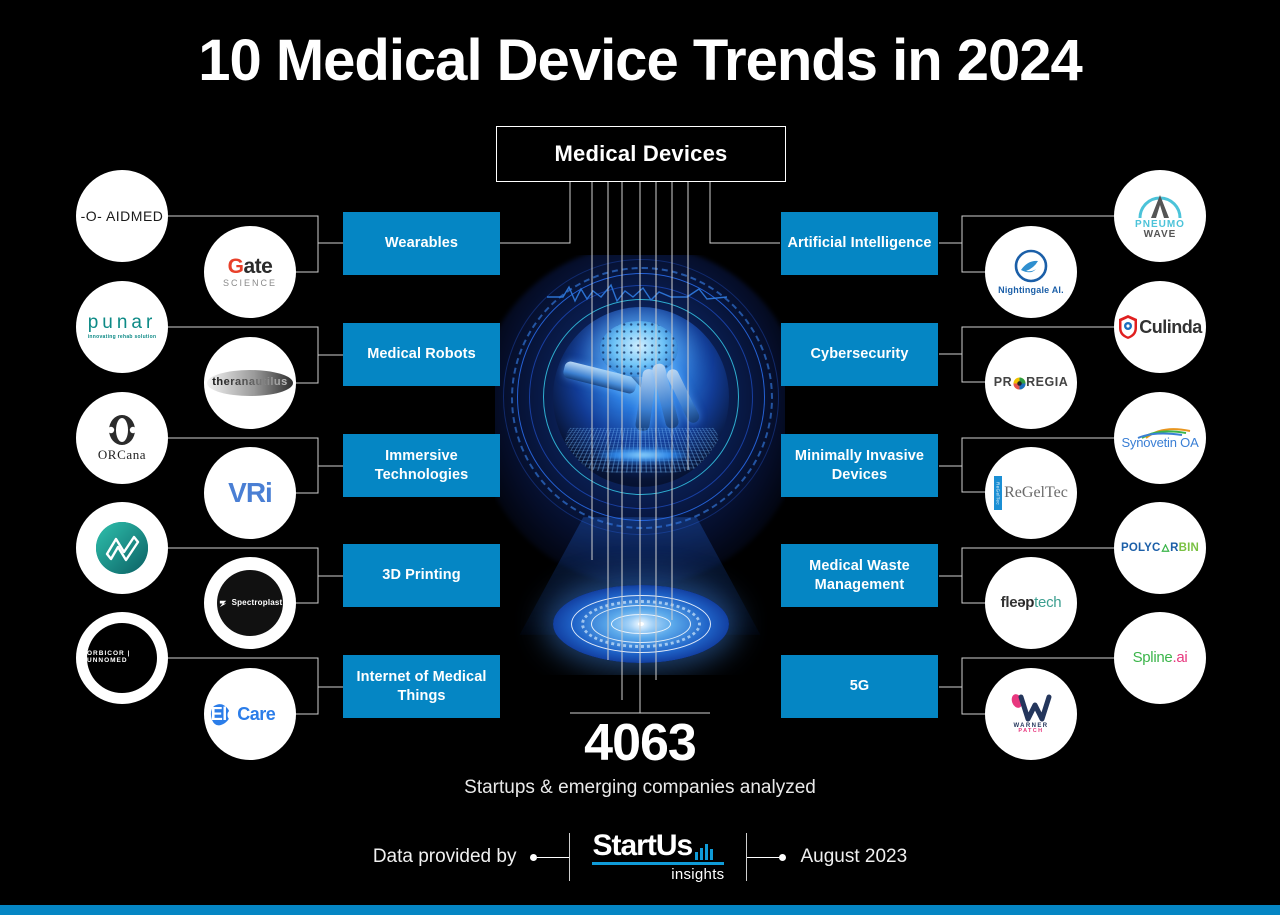 This screenshot has height=915, width=1280. I want to click on hud-ring-dashed, so click(642, 398).